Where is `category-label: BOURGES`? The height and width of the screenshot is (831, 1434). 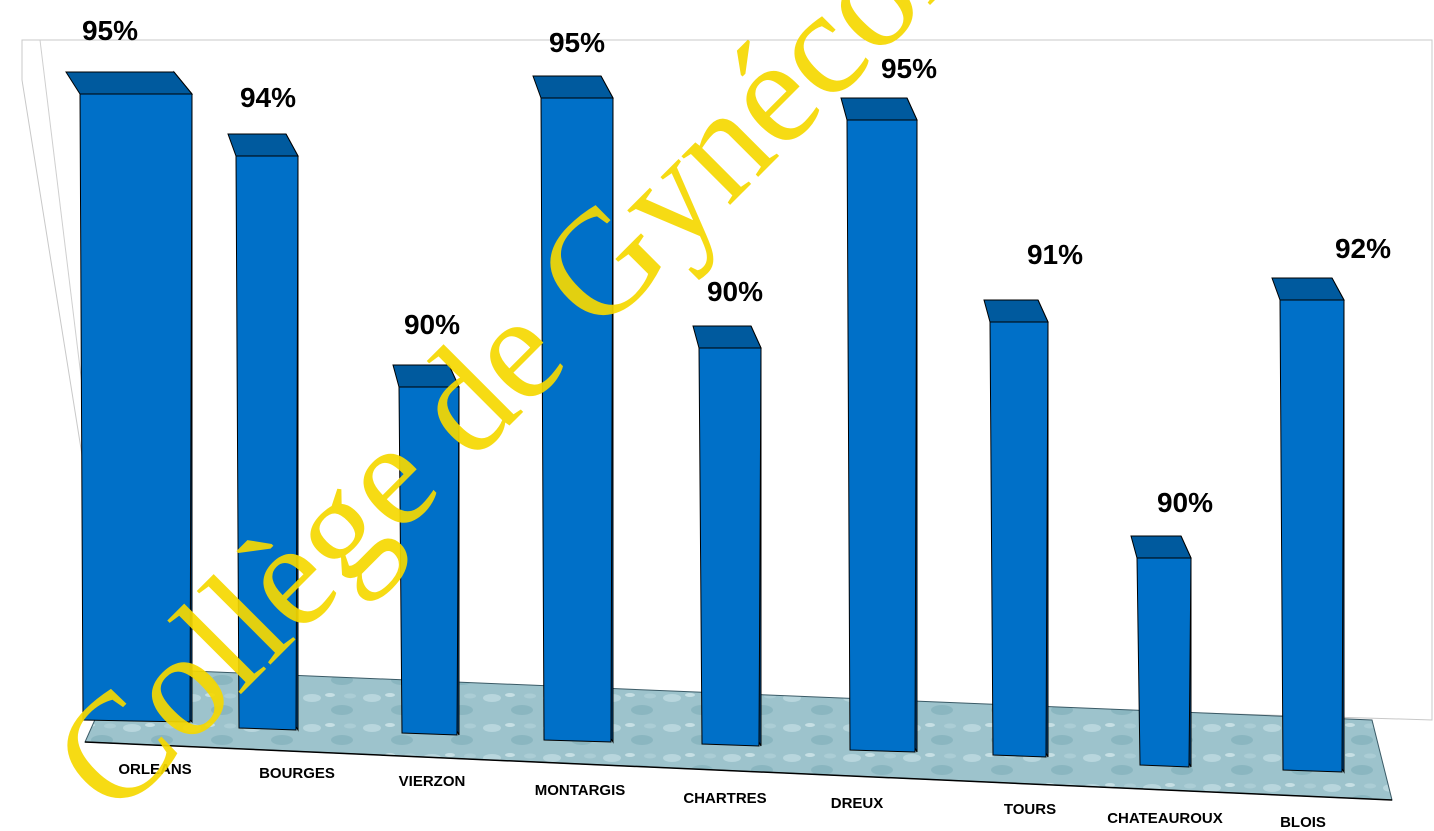 category-label: BOURGES is located at coordinates (297, 773).